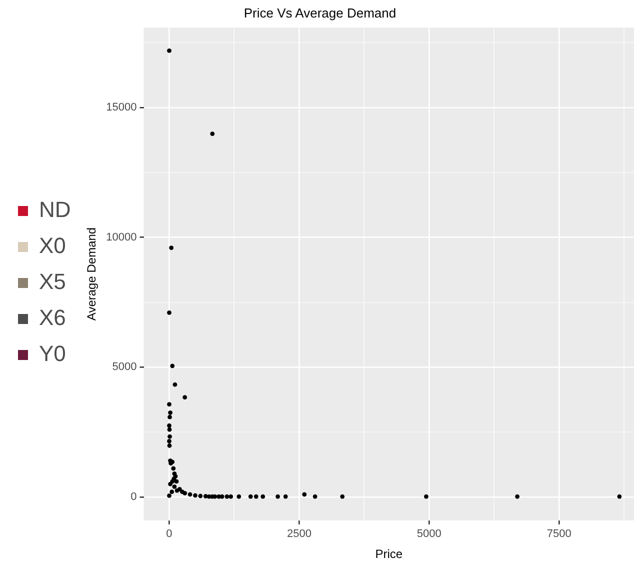 This screenshot has height=570, width=638. What do you see at coordinates (559, 534) in the screenshot?
I see `x-tick-label: 7500` at bounding box center [559, 534].